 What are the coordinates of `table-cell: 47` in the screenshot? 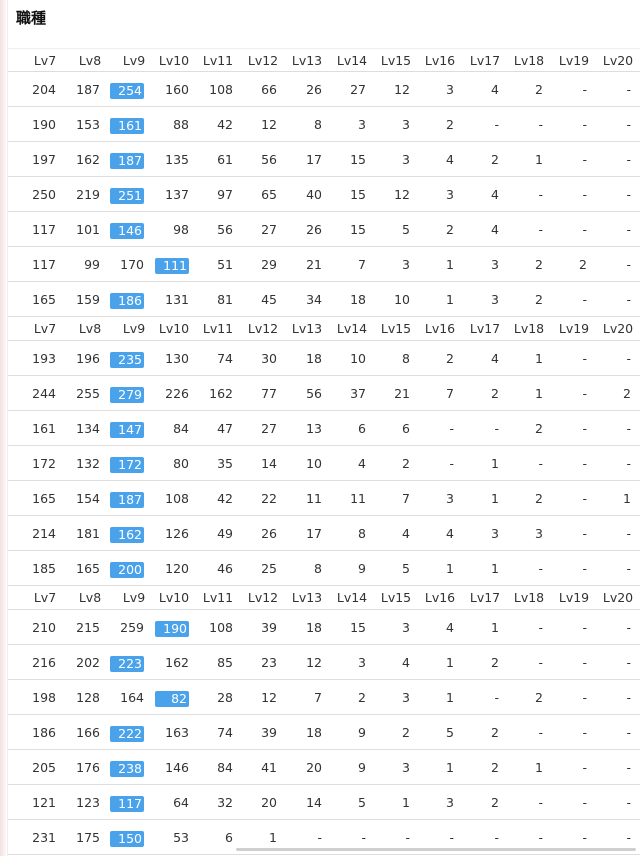 It's located at (225, 428).